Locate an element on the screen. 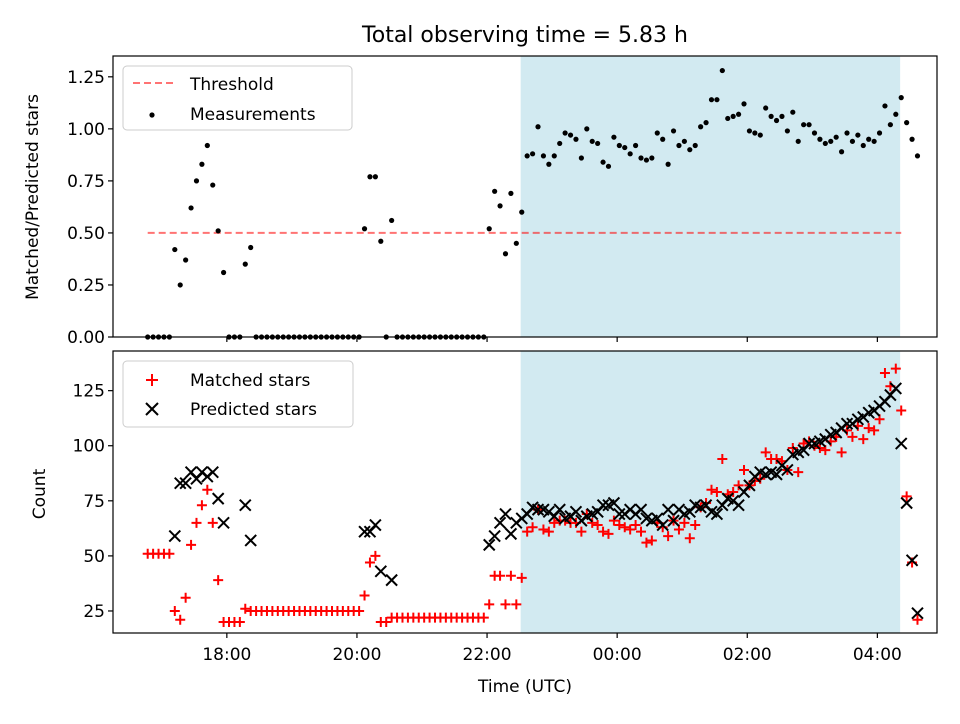 The width and height of the screenshot is (960, 724). bottom-ylabel: Count is located at coordinates (40, 493).